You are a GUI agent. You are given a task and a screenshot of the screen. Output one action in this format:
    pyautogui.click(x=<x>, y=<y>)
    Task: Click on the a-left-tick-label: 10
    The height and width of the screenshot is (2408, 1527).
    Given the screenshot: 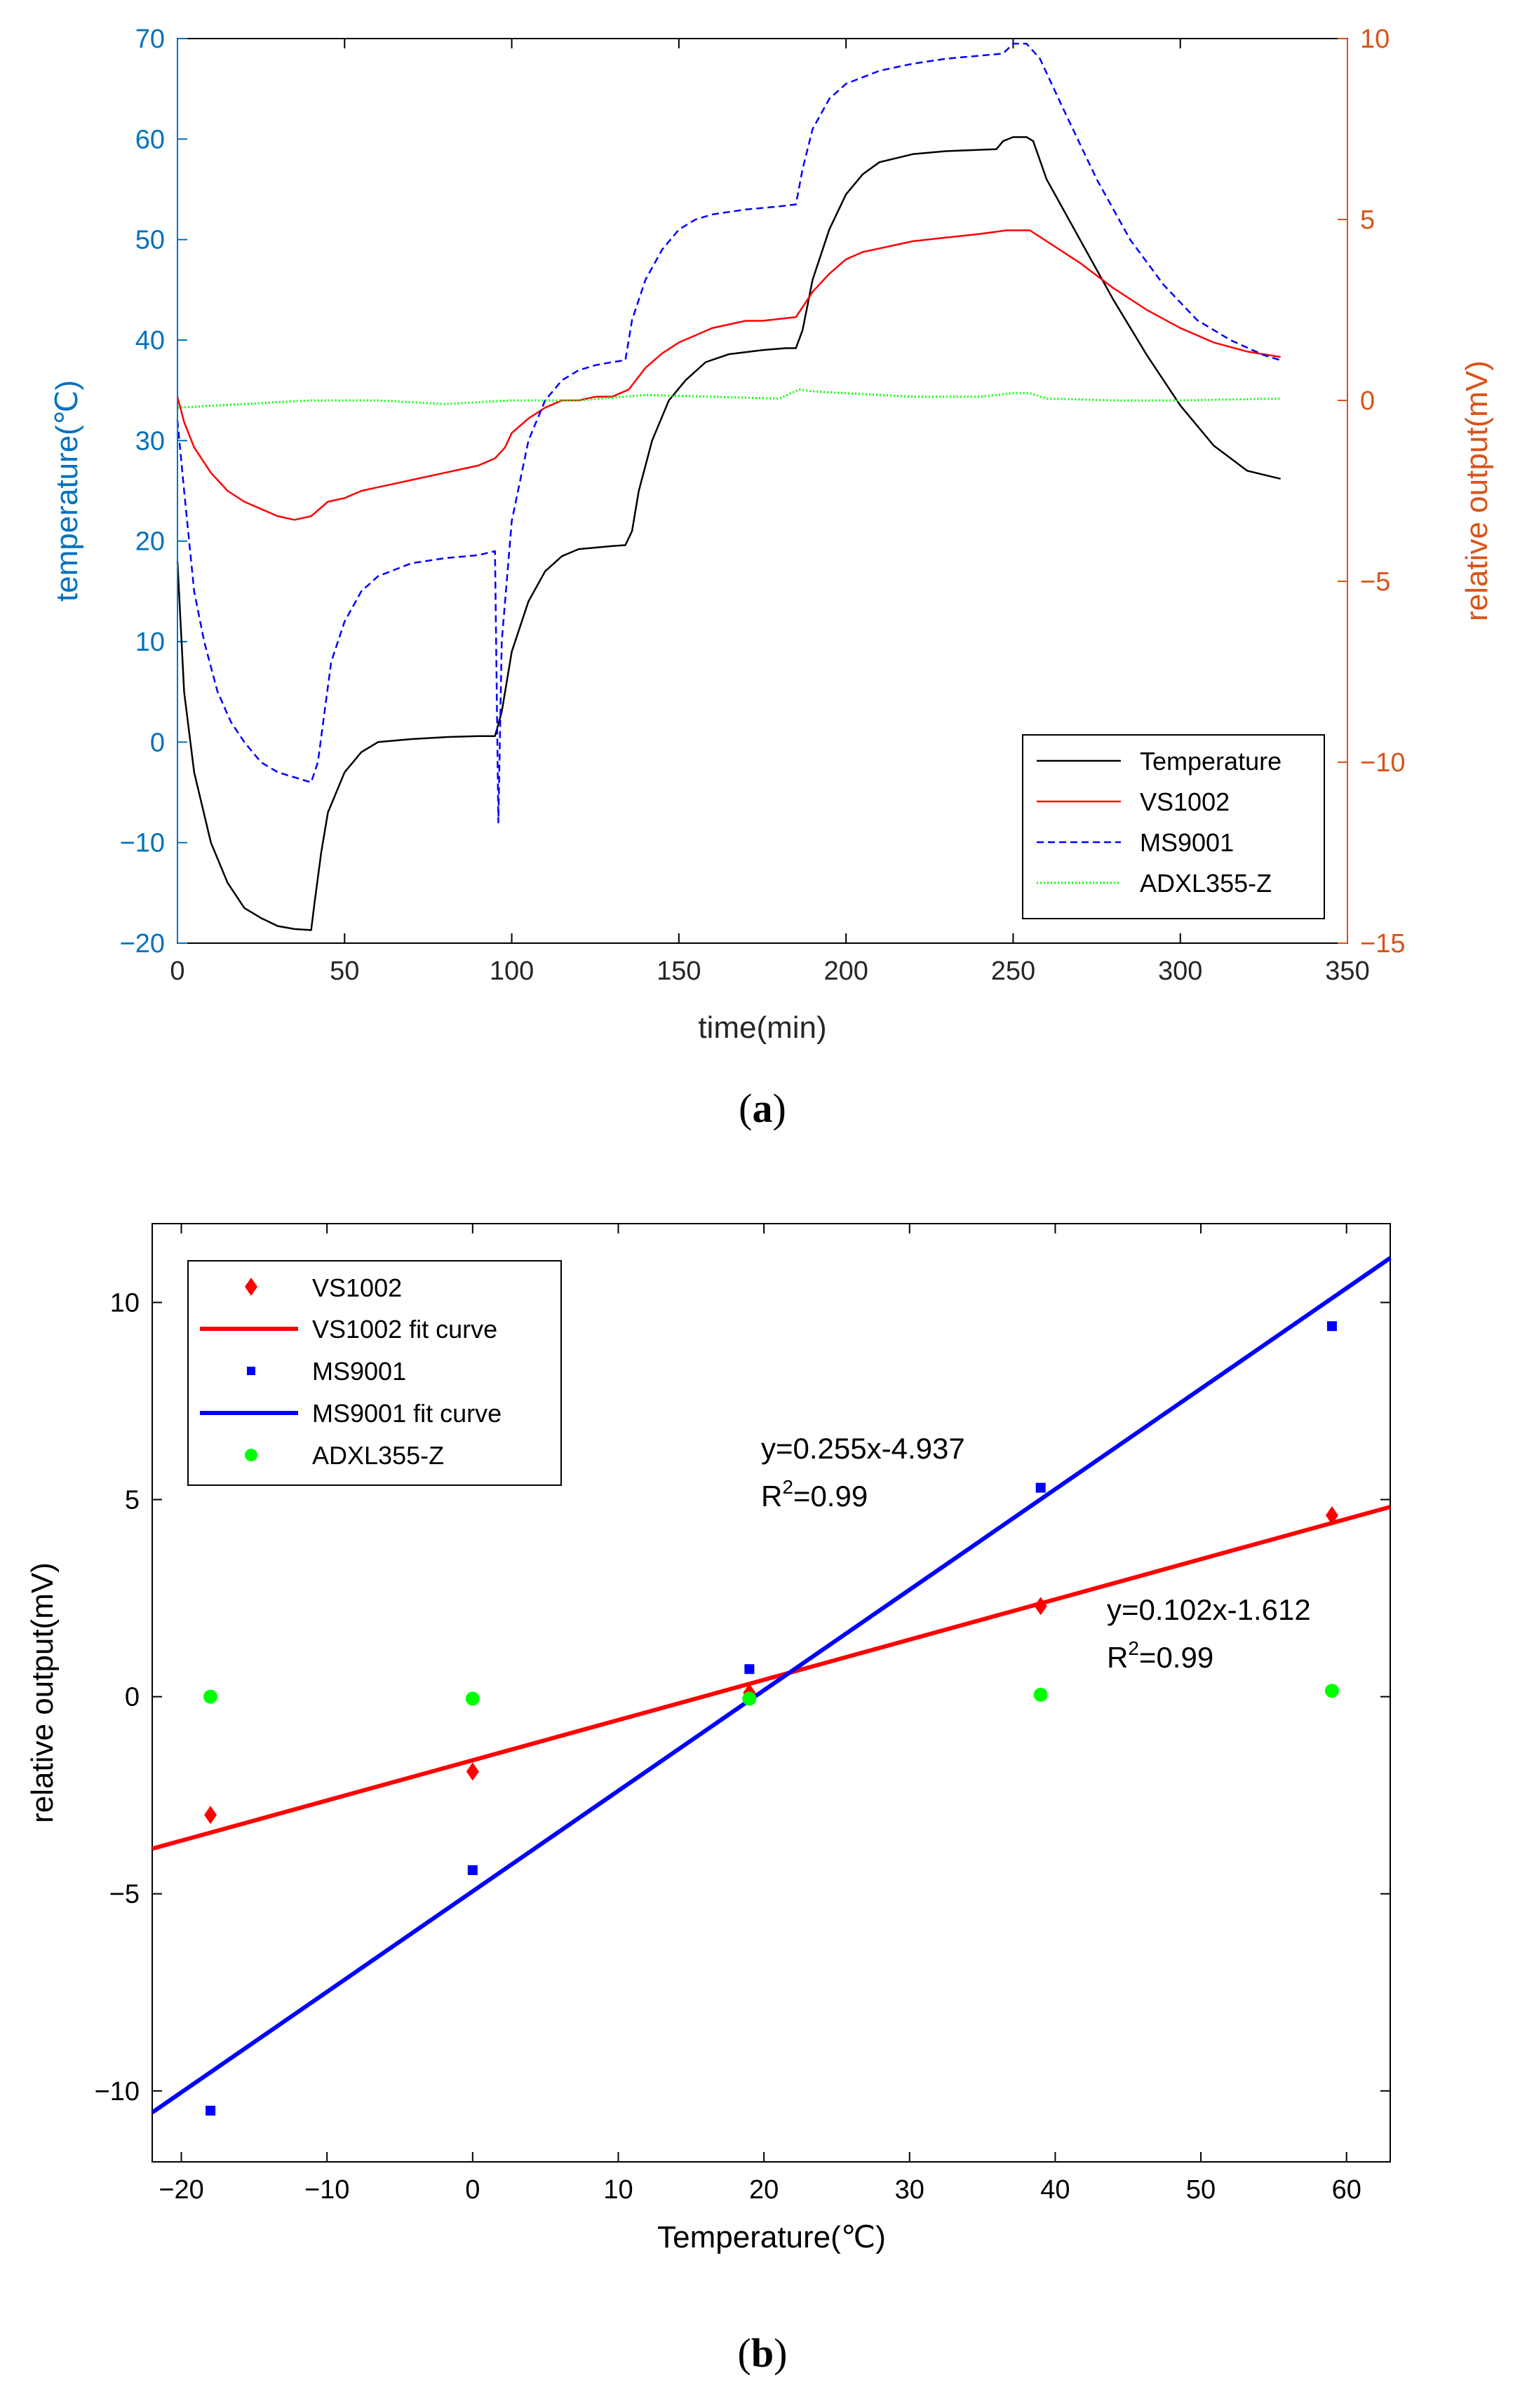 What is the action you would take?
    pyautogui.click(x=150, y=642)
    